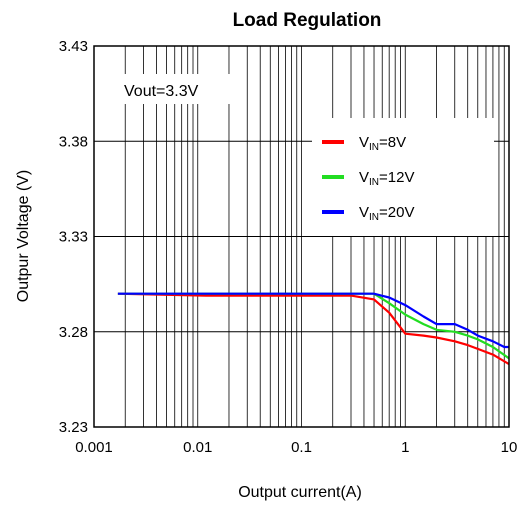 The image size is (521, 508). I want to click on legend-label: VIN=12V, so click(386, 178).